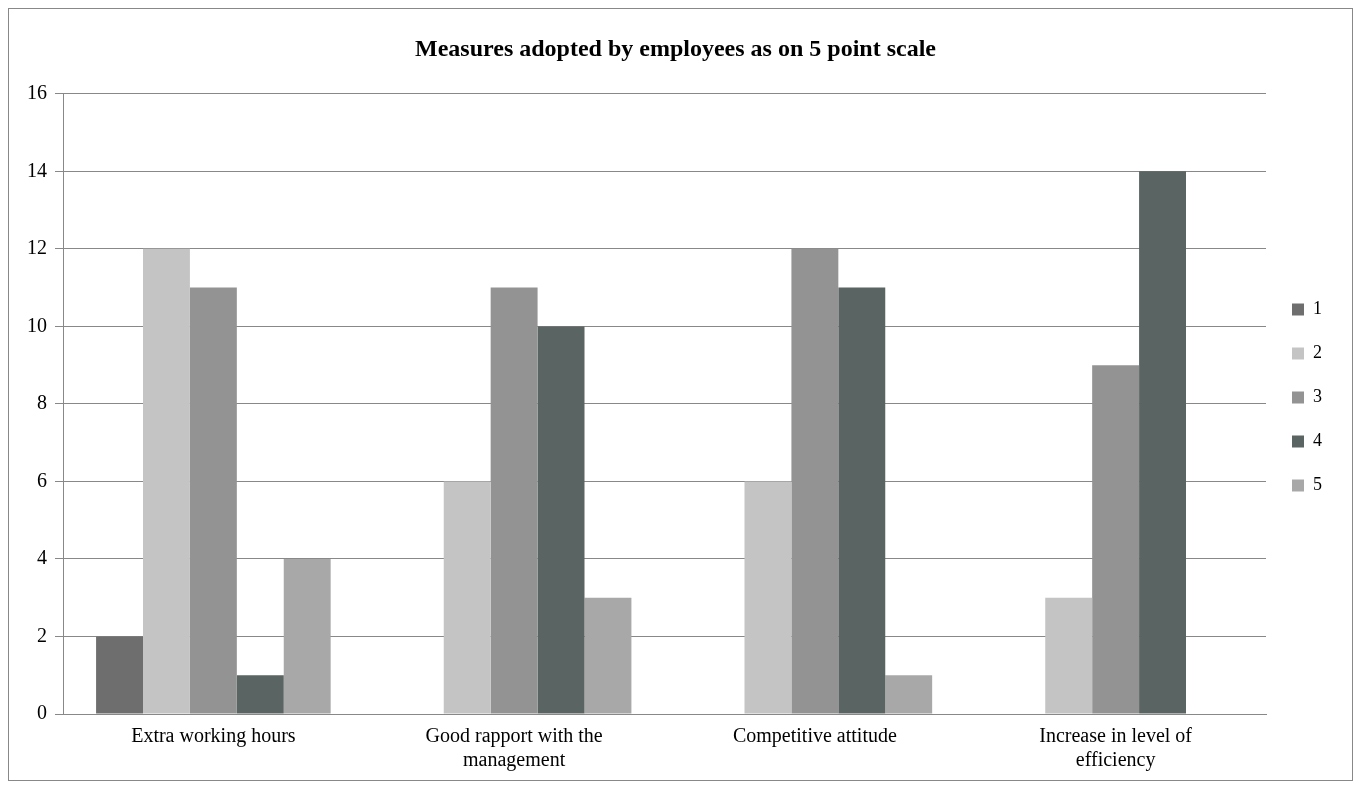 This screenshot has width=1361, height=789. I want to click on legend-label: 4, so click(1317, 440).